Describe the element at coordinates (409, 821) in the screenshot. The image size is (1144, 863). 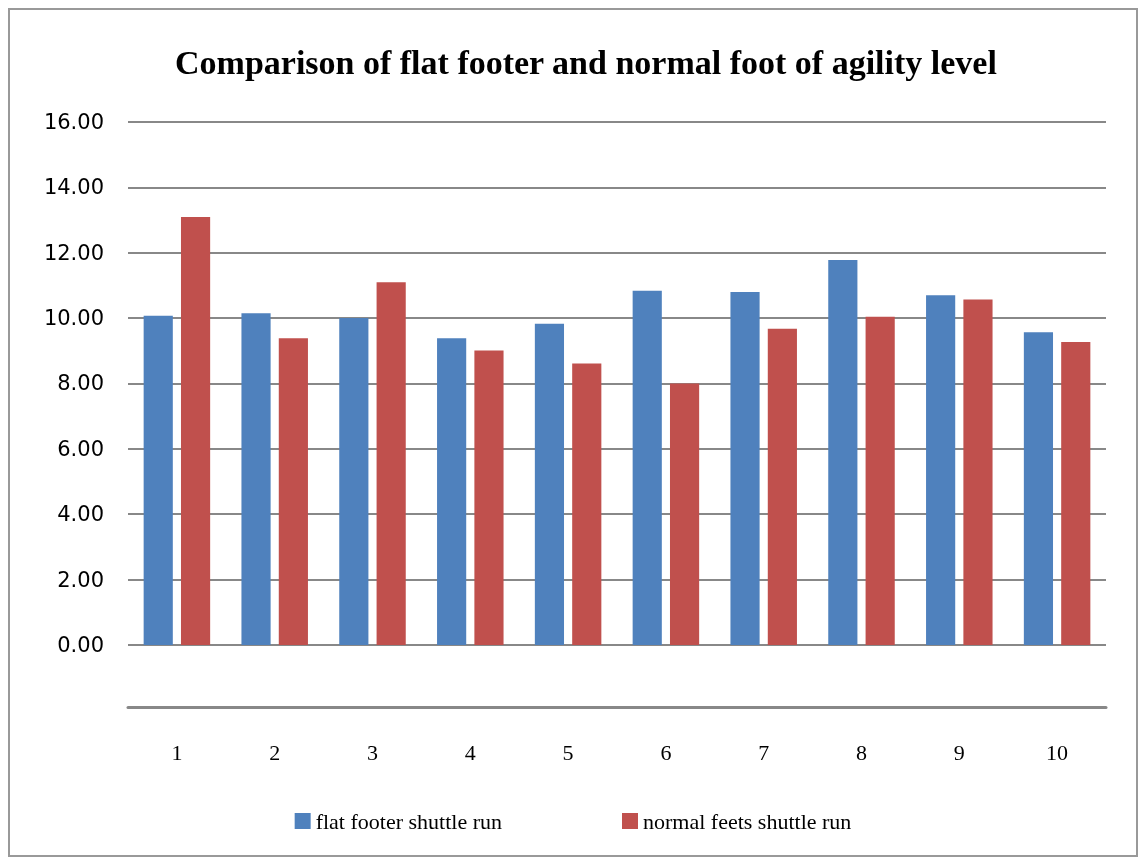
I see `legend-label: flat footer shuttle run` at that location.